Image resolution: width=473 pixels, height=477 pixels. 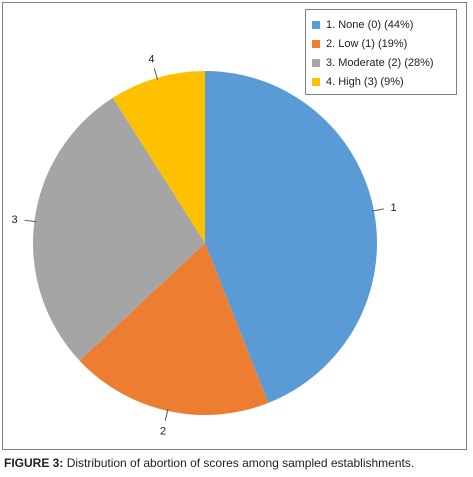 What do you see at coordinates (394, 208) in the screenshot?
I see `pie-label-1: 1` at bounding box center [394, 208].